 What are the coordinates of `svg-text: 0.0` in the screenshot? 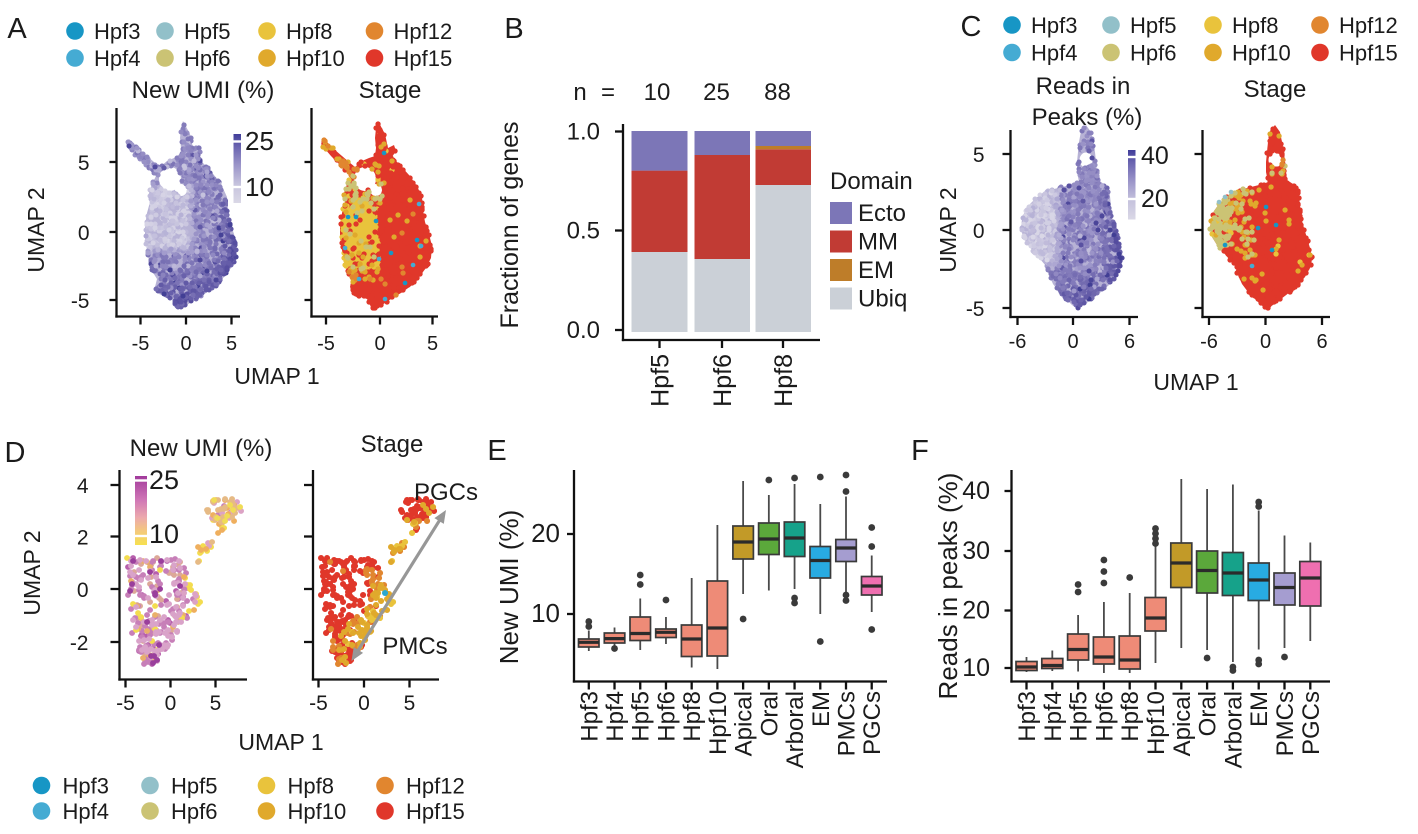 It's located at (583, 330).